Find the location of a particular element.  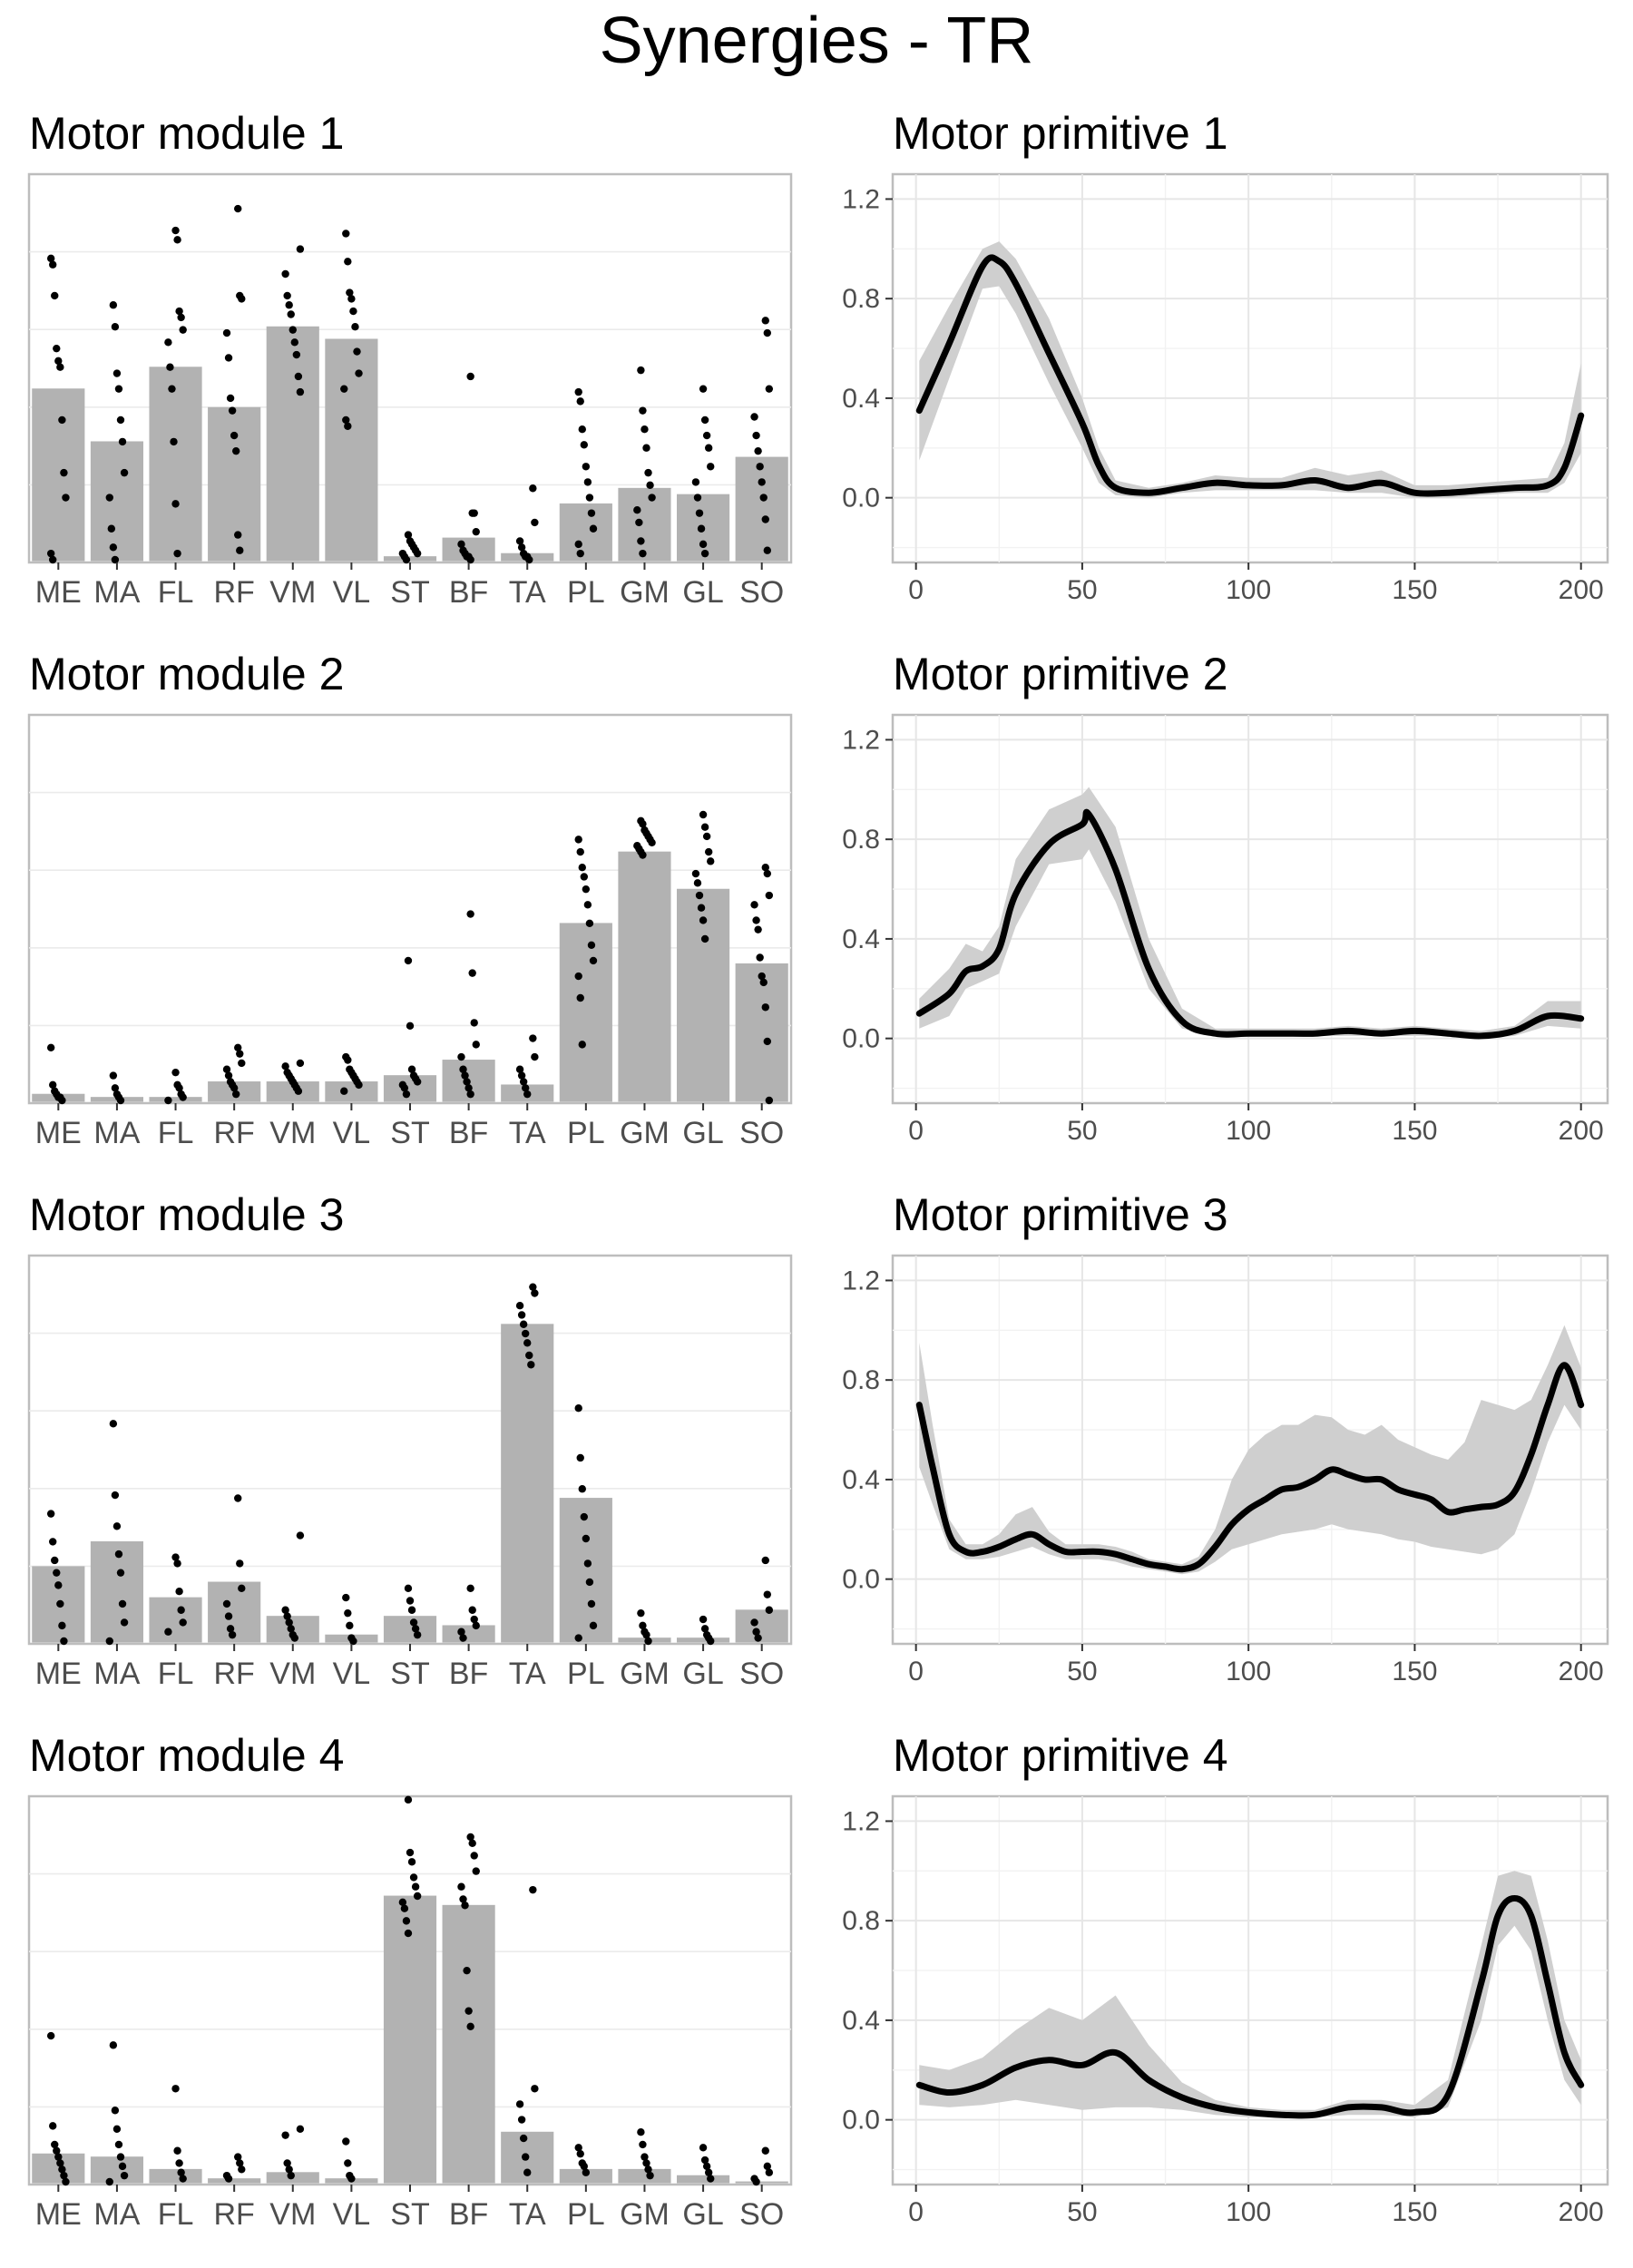

x-tick-label: 50 is located at coordinates (1082, 2212).